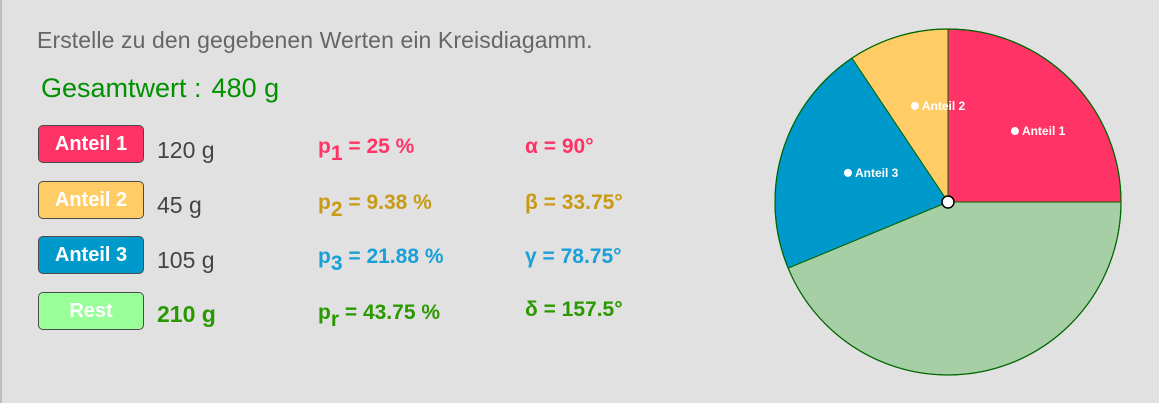 This screenshot has height=403, width=1159. I want to click on rest-button-label: Rest, so click(91, 310).